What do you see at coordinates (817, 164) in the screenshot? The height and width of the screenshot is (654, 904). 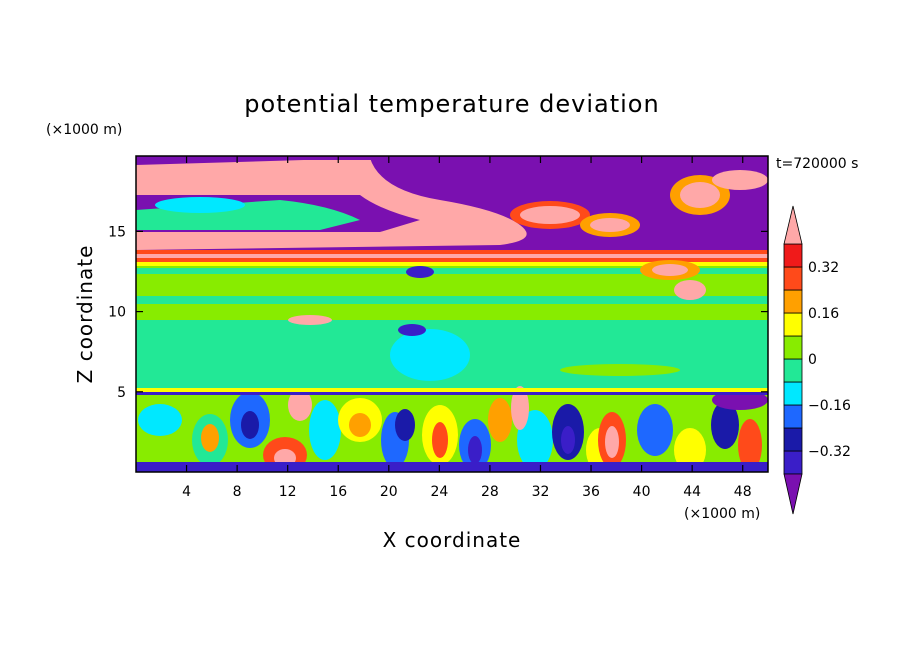 I see `time-label: t=720000 s` at bounding box center [817, 164].